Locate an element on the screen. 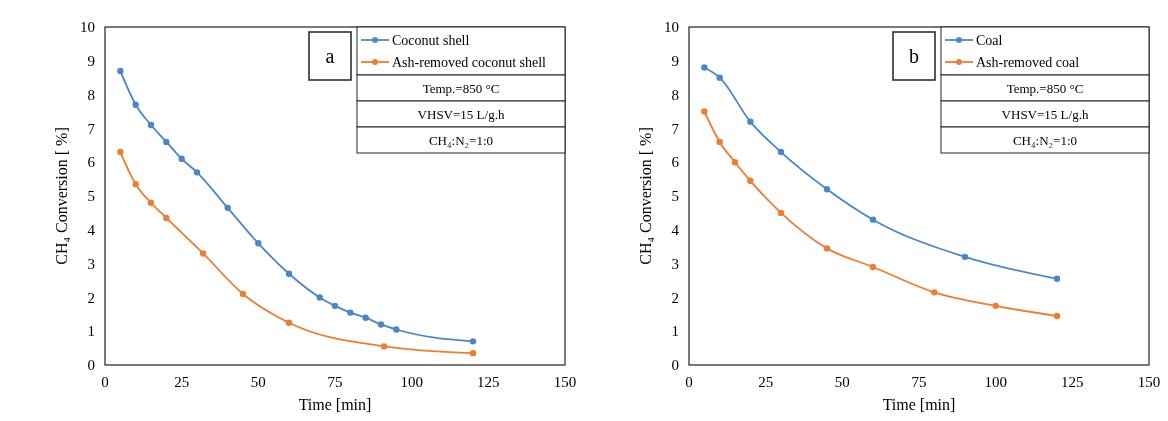 The width and height of the screenshot is (1168, 421). legend-label: Ash-removed coal is located at coordinates (1028, 62).